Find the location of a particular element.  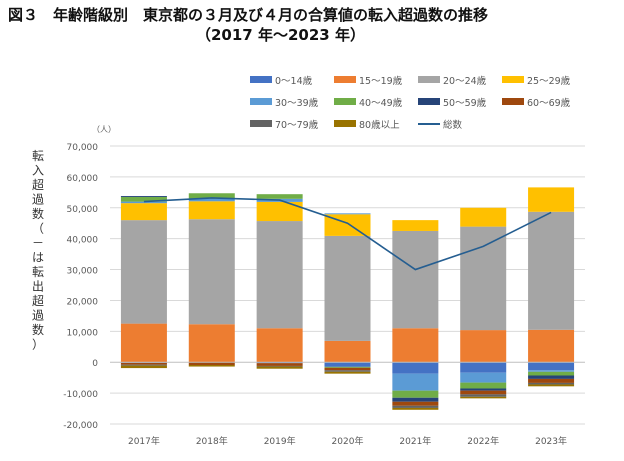

legend-label: 0～14歳 is located at coordinates (294, 81).